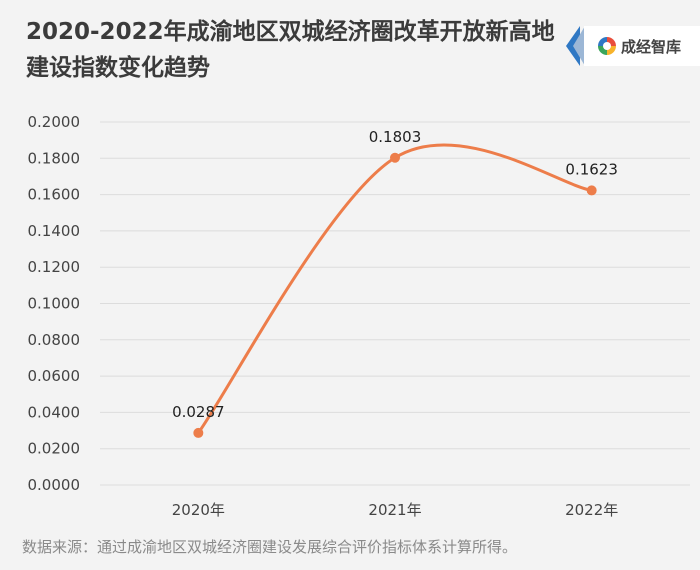  Describe the element at coordinates (54, 304) in the screenshot. I see `y-tick-label: 0.1000` at that location.